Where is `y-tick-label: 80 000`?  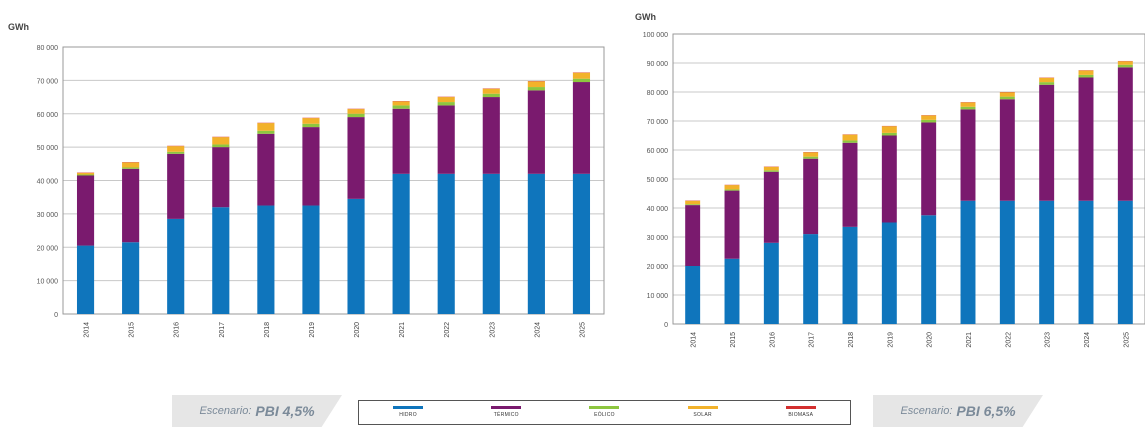
y-tick-label: 80 000 is located at coordinates (658, 93).